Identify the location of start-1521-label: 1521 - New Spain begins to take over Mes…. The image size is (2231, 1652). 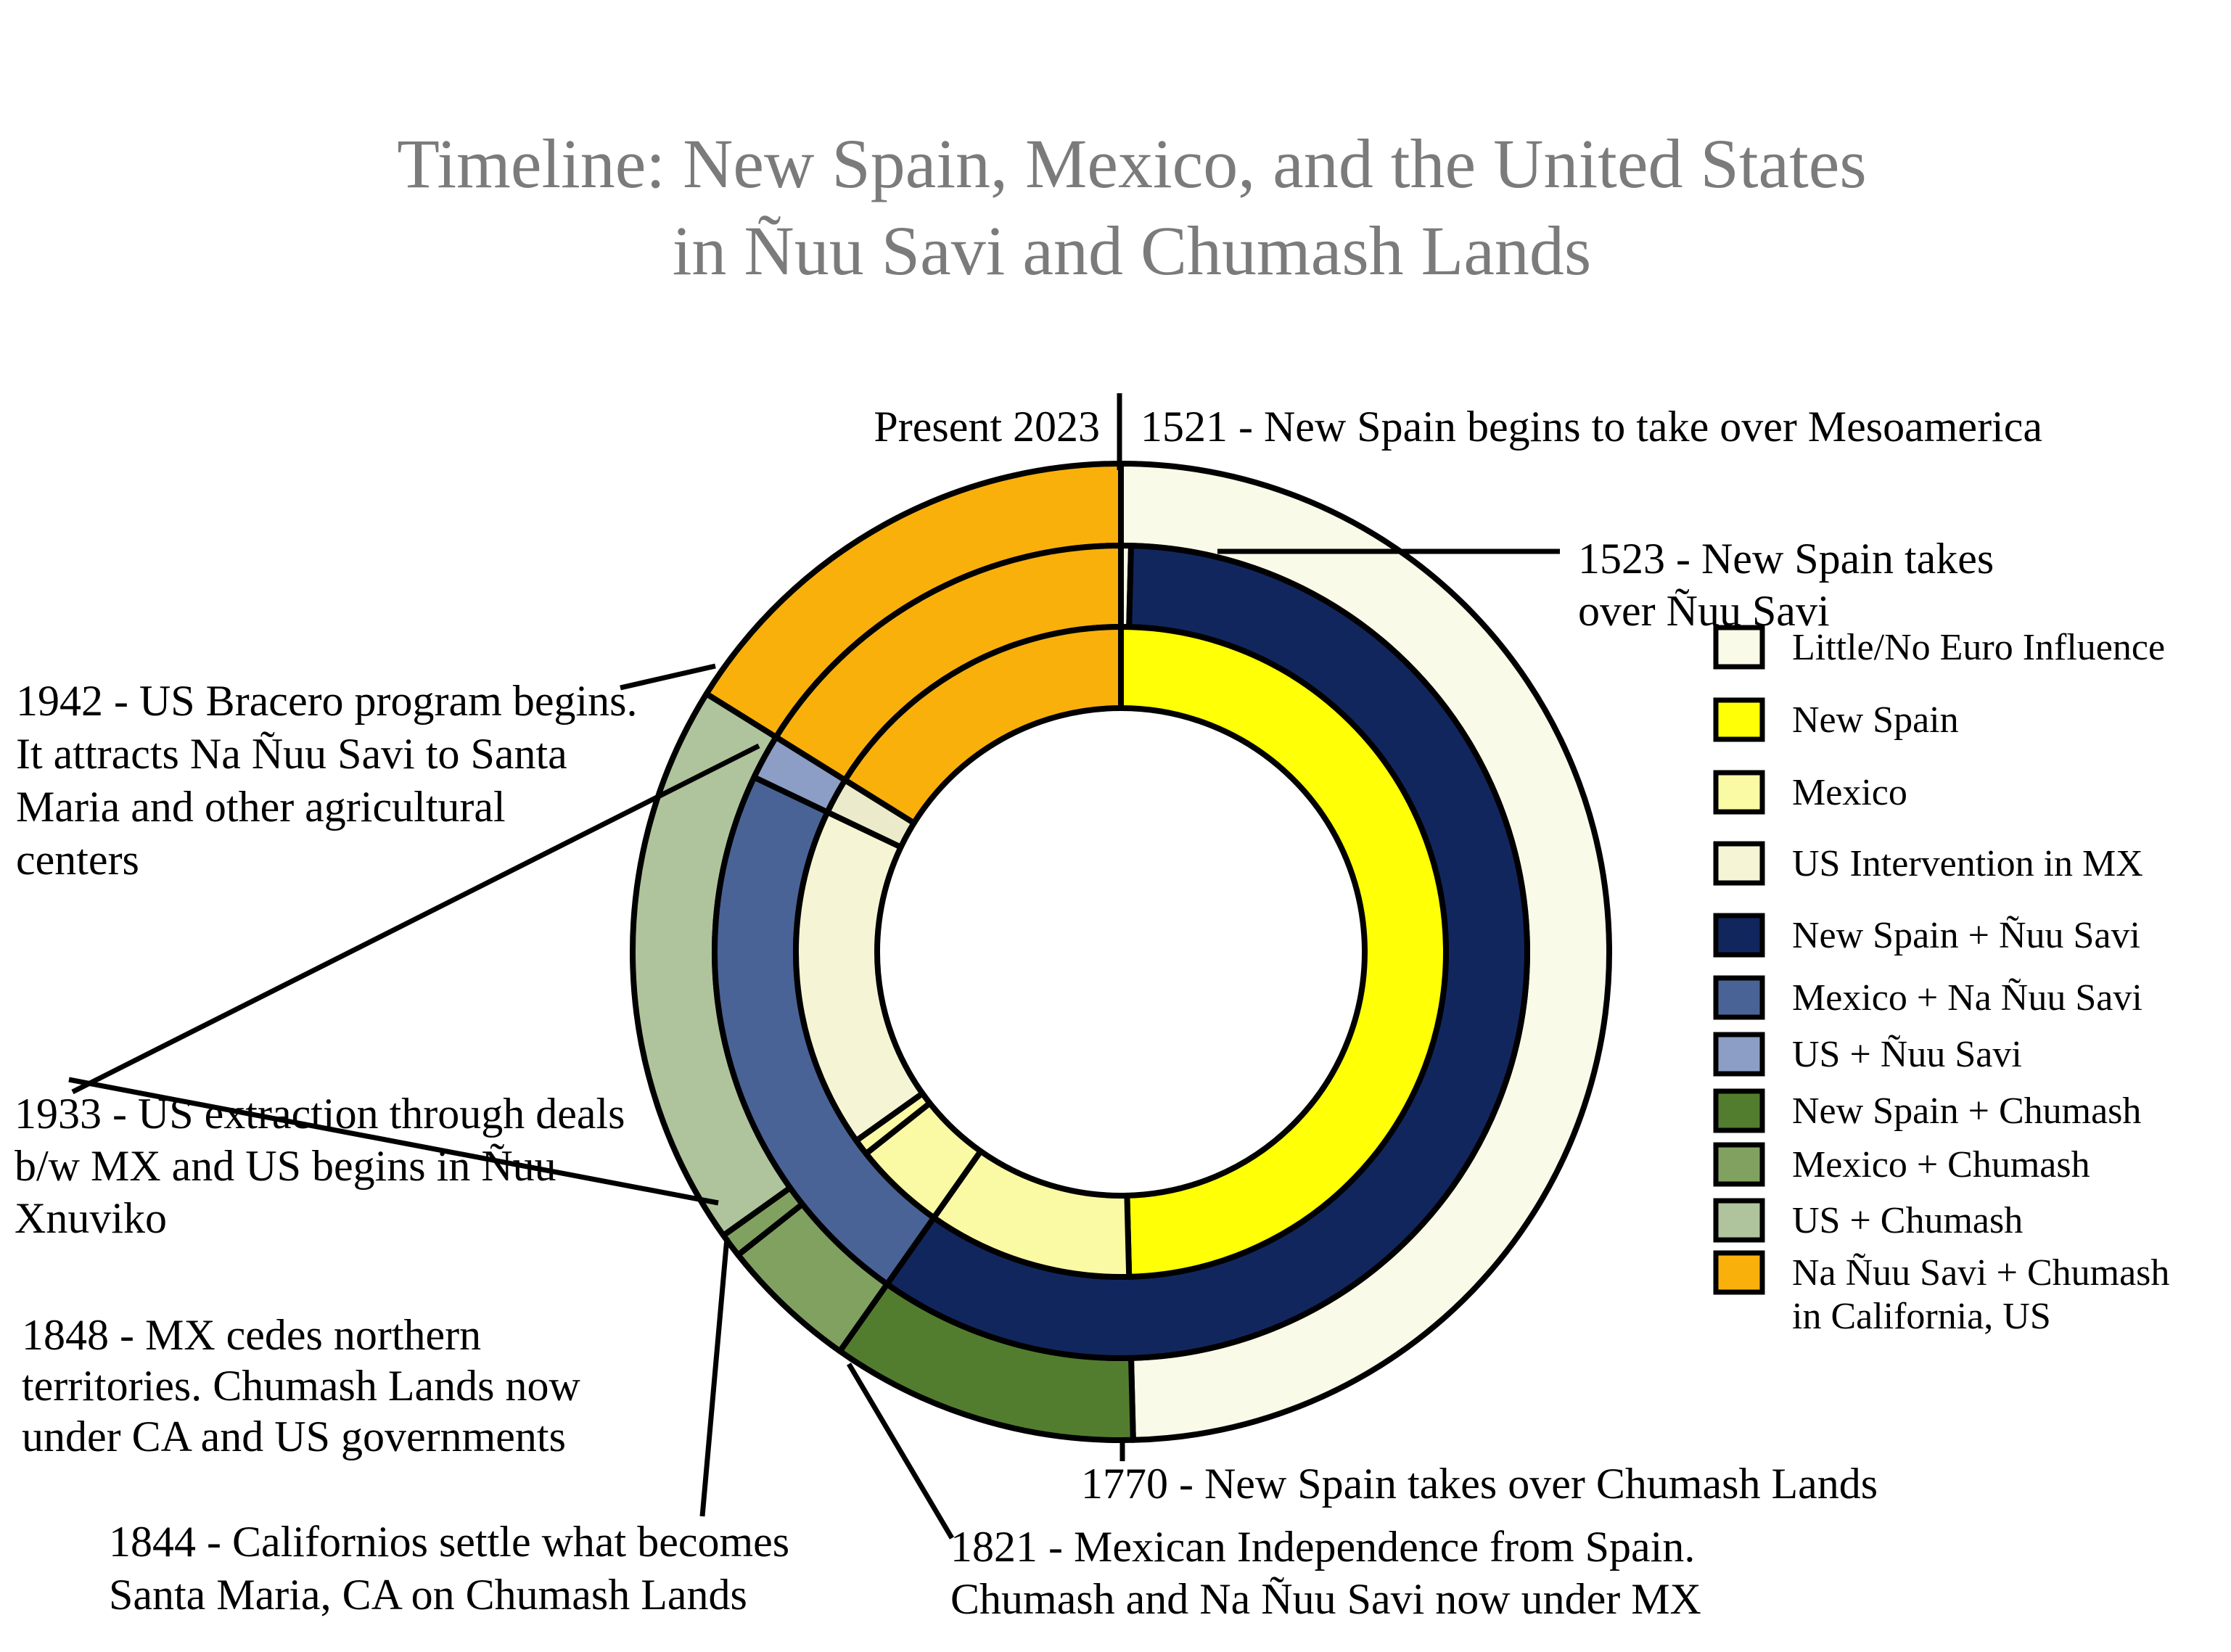
(1591, 427).